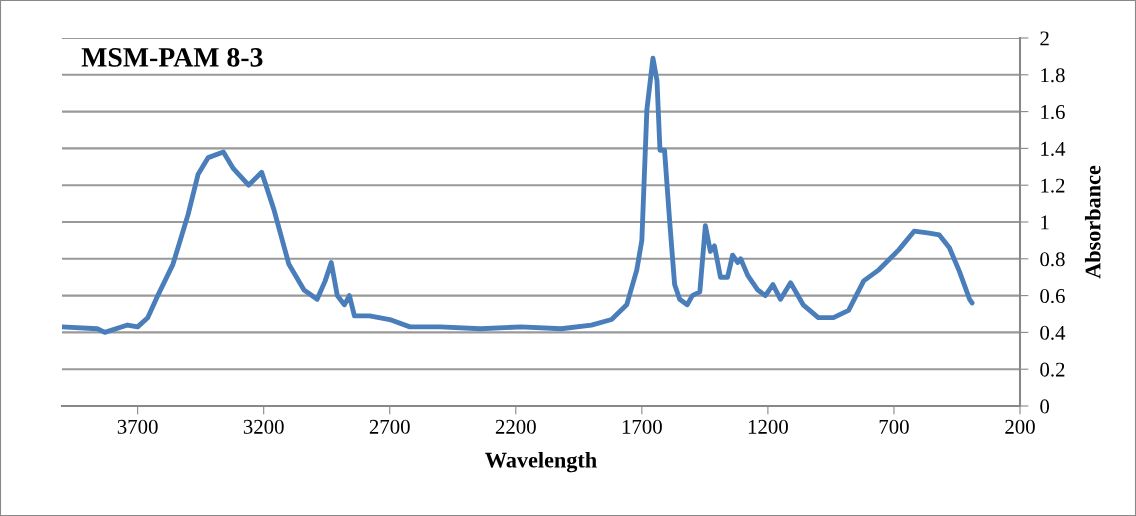  I want to click on x-tick-label: 3700, so click(137, 426).